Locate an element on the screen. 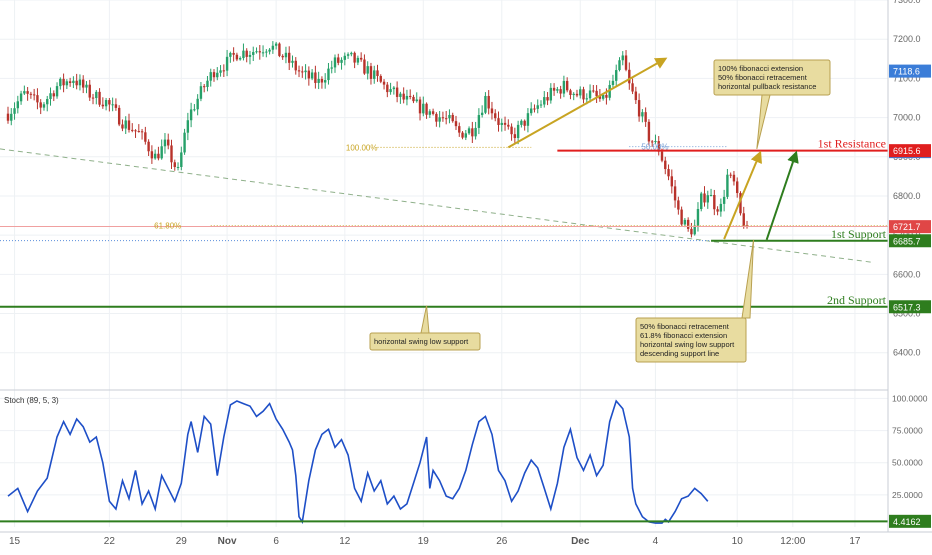 The width and height of the screenshot is (932, 555). target-arrow is located at coordinates (782, 195).